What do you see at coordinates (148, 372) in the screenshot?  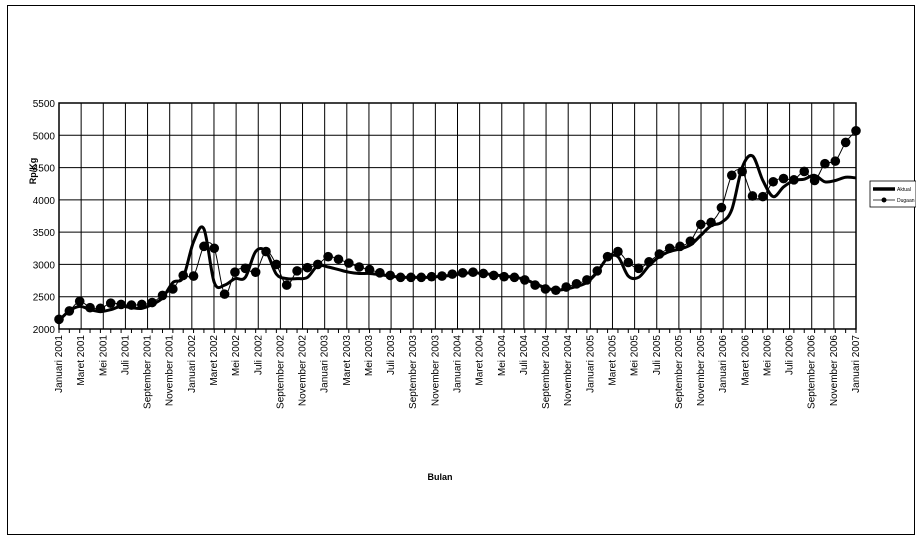 I see `x-tick-label: September 2001` at bounding box center [148, 372].